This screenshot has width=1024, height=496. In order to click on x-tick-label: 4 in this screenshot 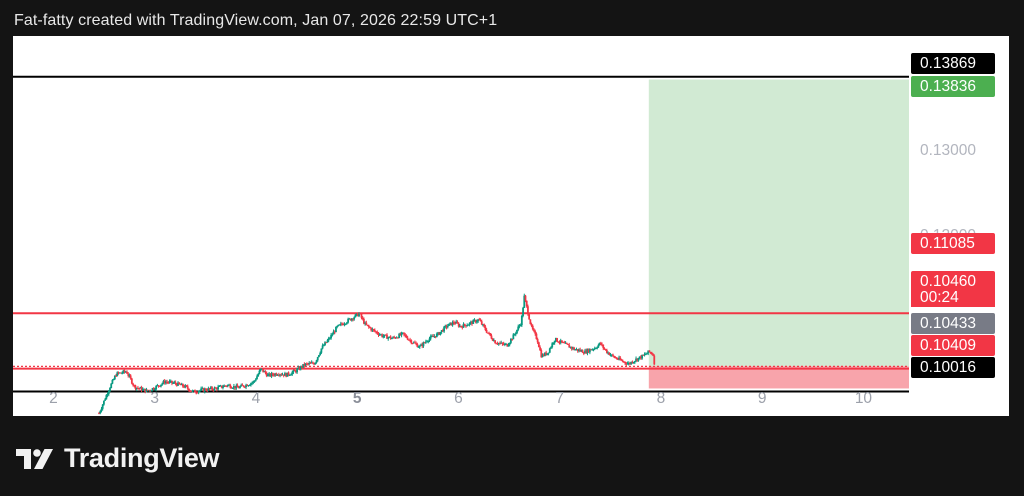, I will do `click(256, 398)`.